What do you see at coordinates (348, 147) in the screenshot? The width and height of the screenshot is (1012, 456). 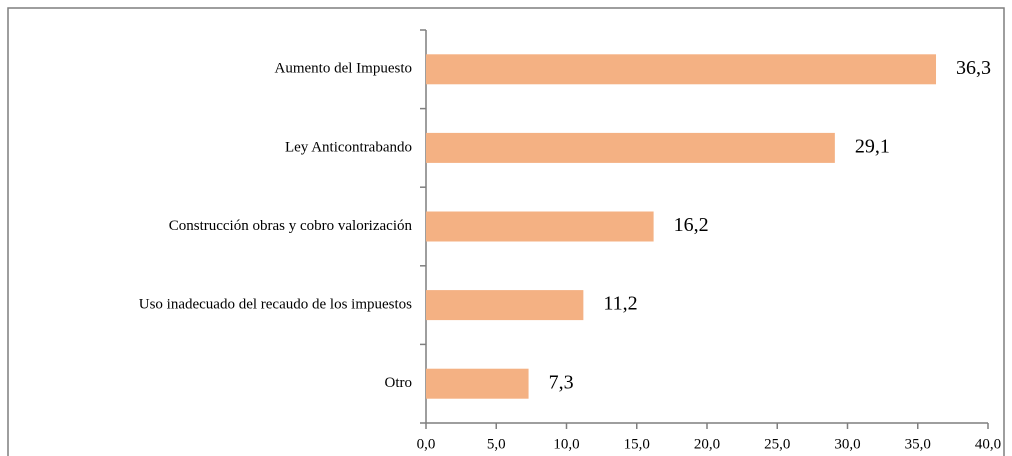 I see `y-tick-label: Ley Anticontrabando` at bounding box center [348, 147].